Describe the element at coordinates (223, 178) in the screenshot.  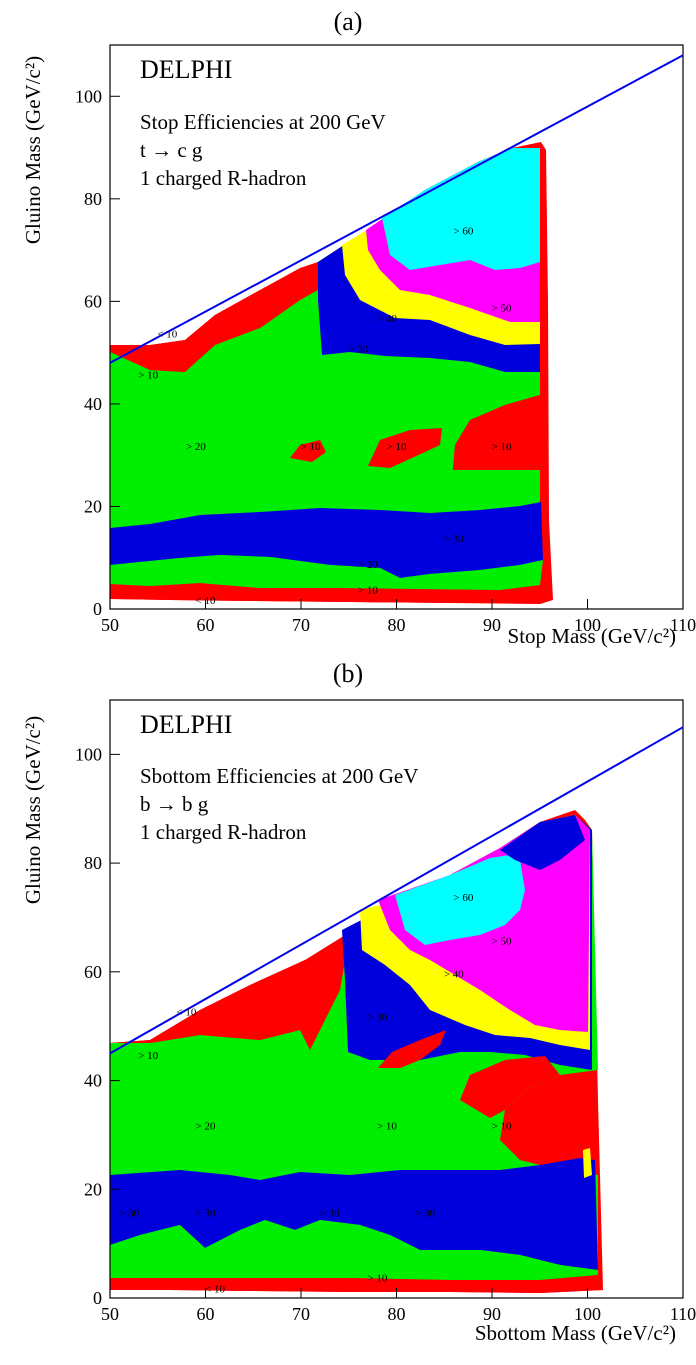
I see `panel-a-annotation-3: 1 charged R-hadron` at that location.